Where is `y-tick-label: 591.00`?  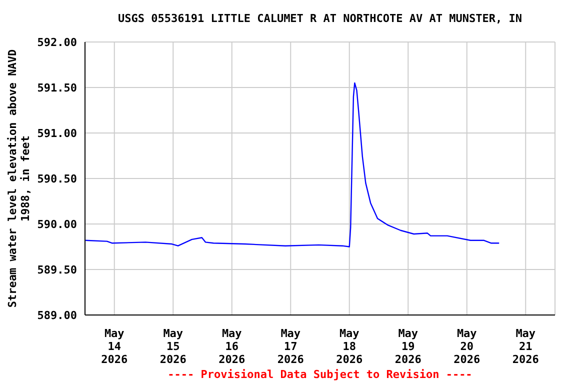 y-tick-label: 591.00 is located at coordinates (57, 133).